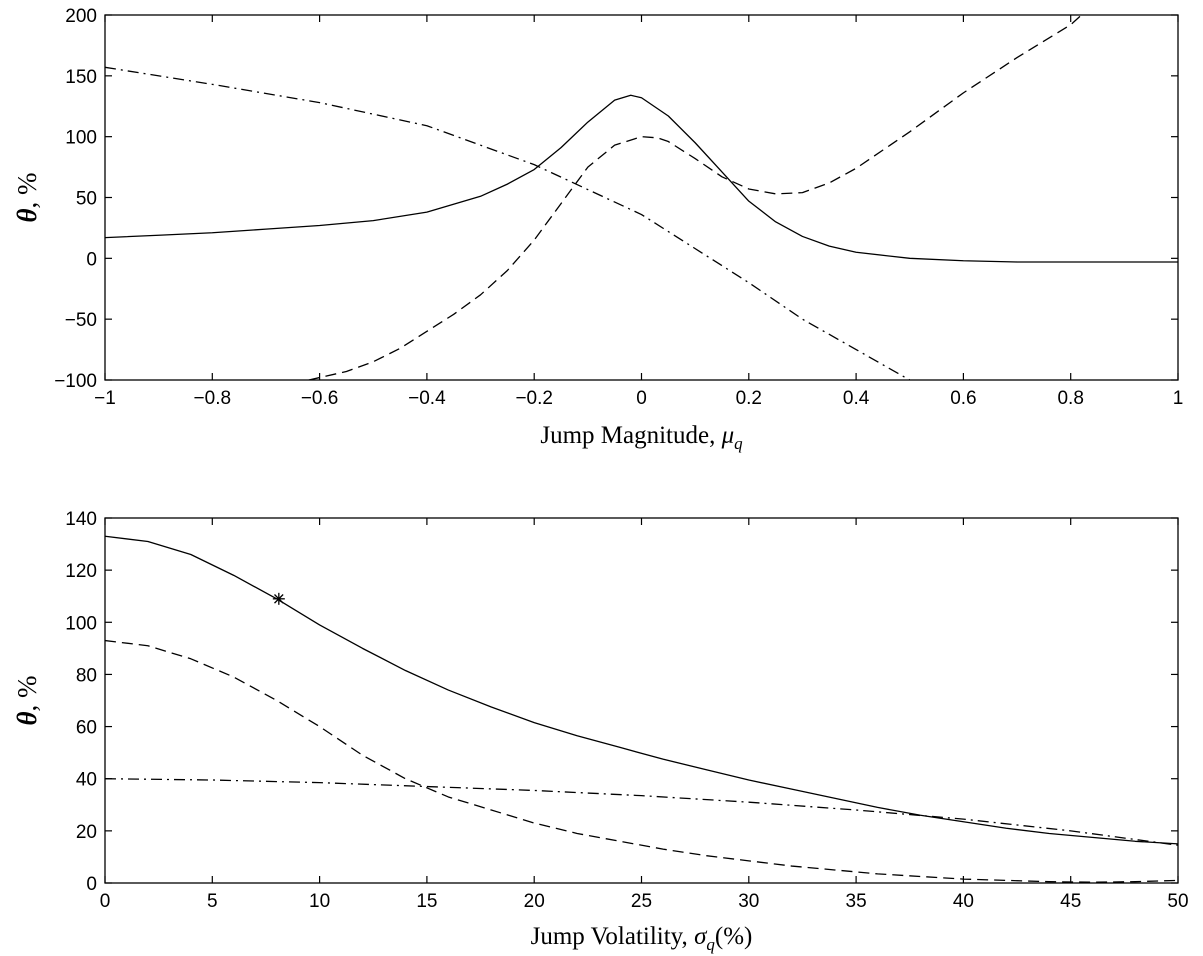 The width and height of the screenshot is (1203, 956). Describe the element at coordinates (641, 812) in the screenshot. I see `series-line-dashdot` at that location.